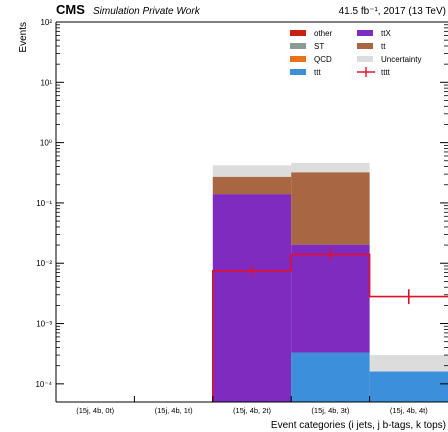 The image size is (448, 432). I want to click on lumi-label: 41.5 fb⁻¹, 2017 (13 TeV), so click(392, 11).